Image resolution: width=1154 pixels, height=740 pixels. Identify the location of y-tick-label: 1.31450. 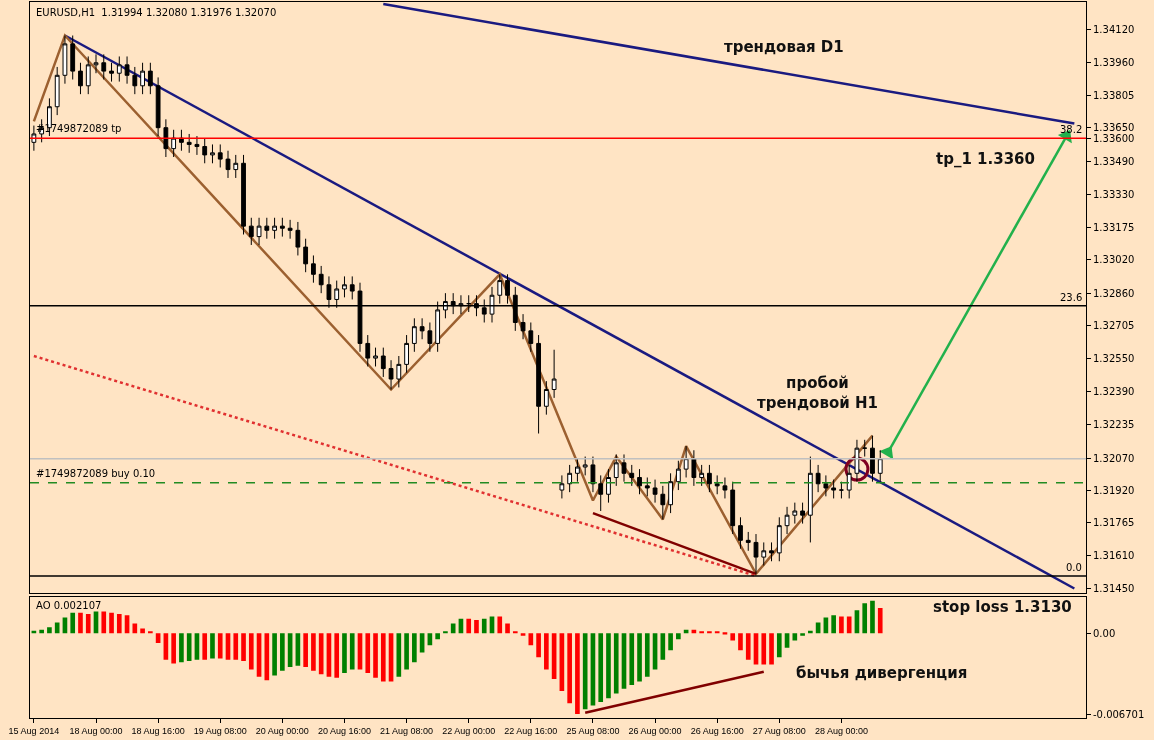
(1114, 589).